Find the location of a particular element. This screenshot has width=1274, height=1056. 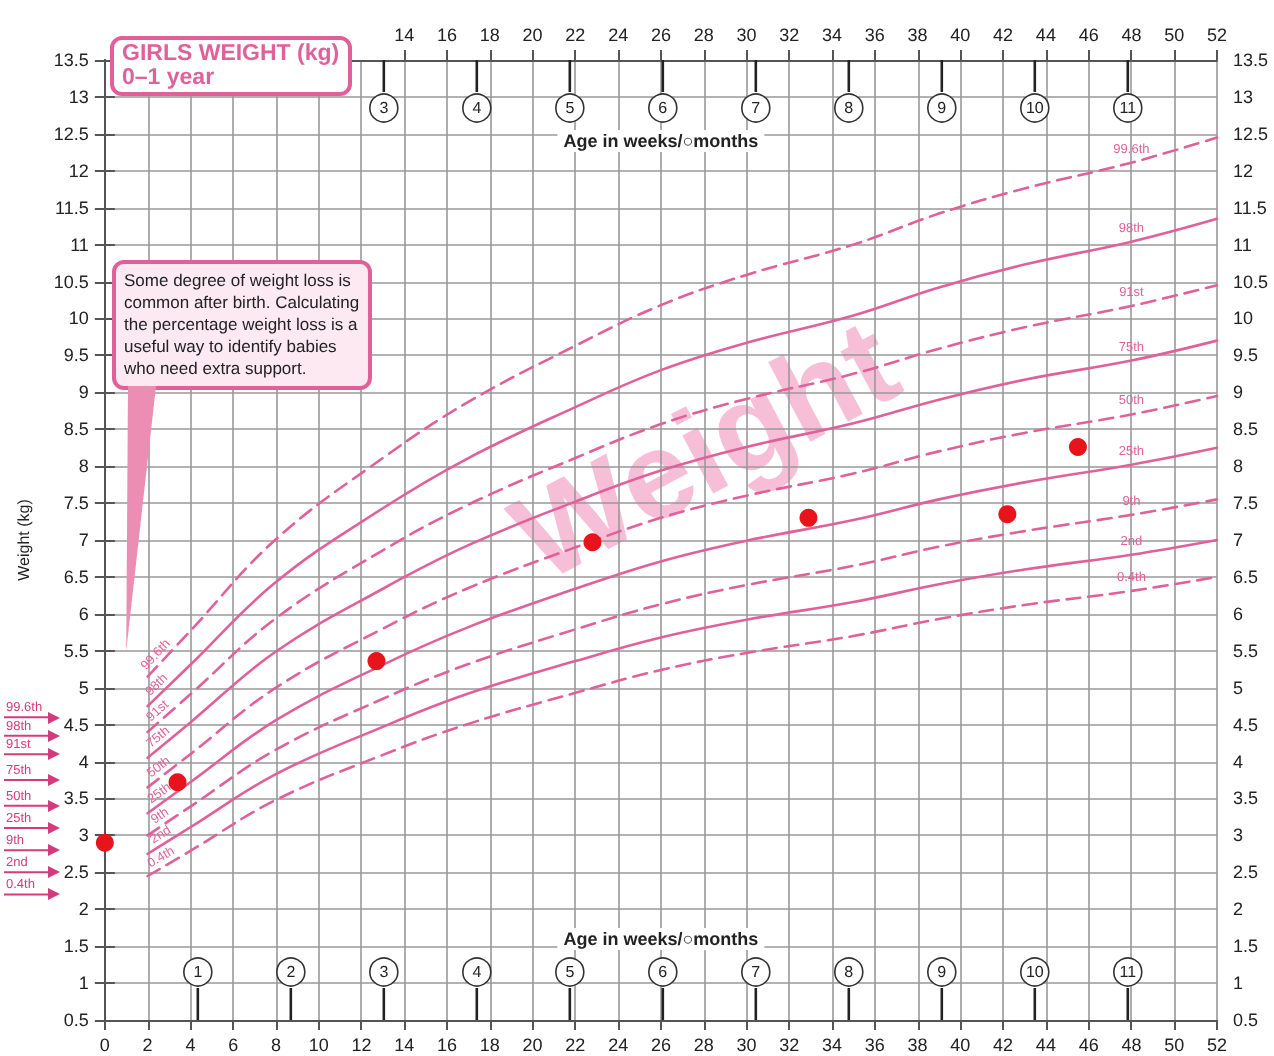

x-tick-label: 24 is located at coordinates (618, 1045).